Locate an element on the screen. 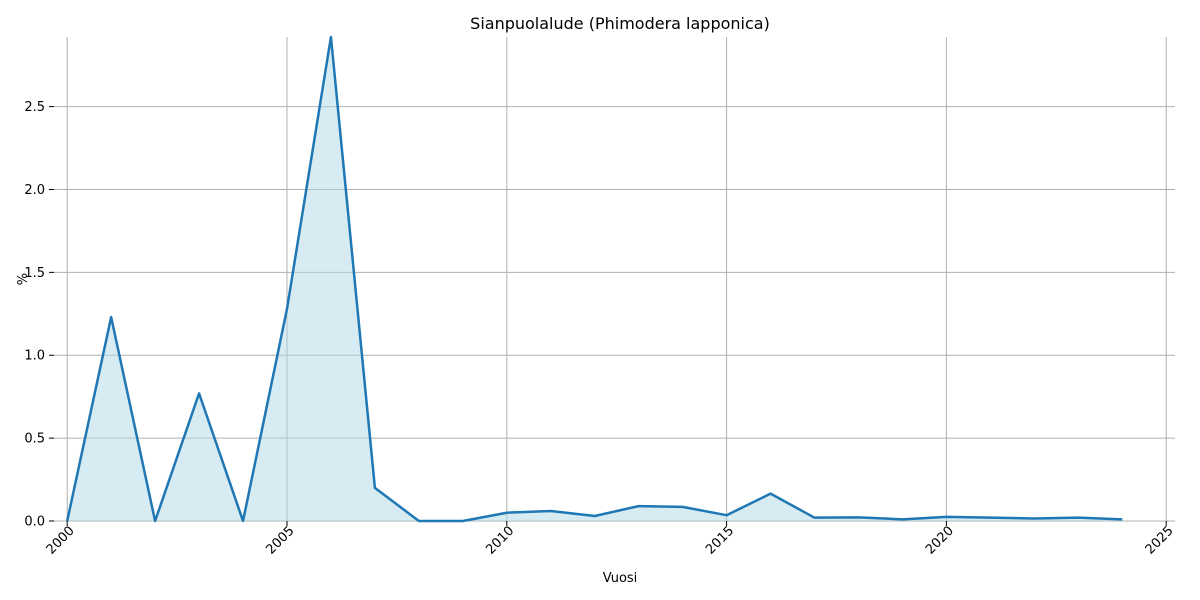 Image resolution: width=1200 pixels, height=600 pixels. x-tick-label: 2005 is located at coordinates (281, 541).